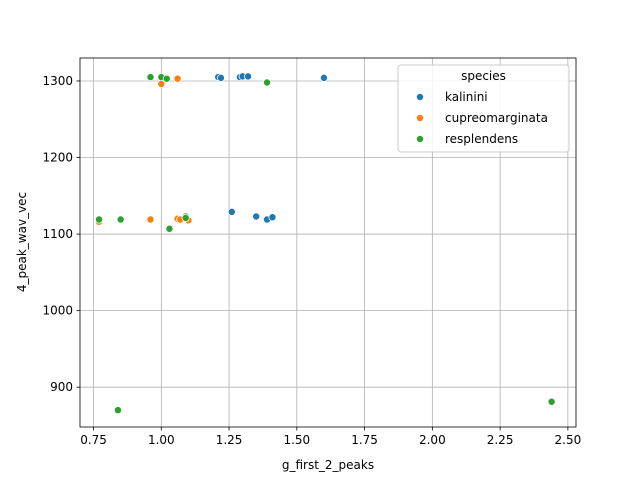  Describe the element at coordinates (483, 76) in the screenshot. I see `legend-title: species` at that location.